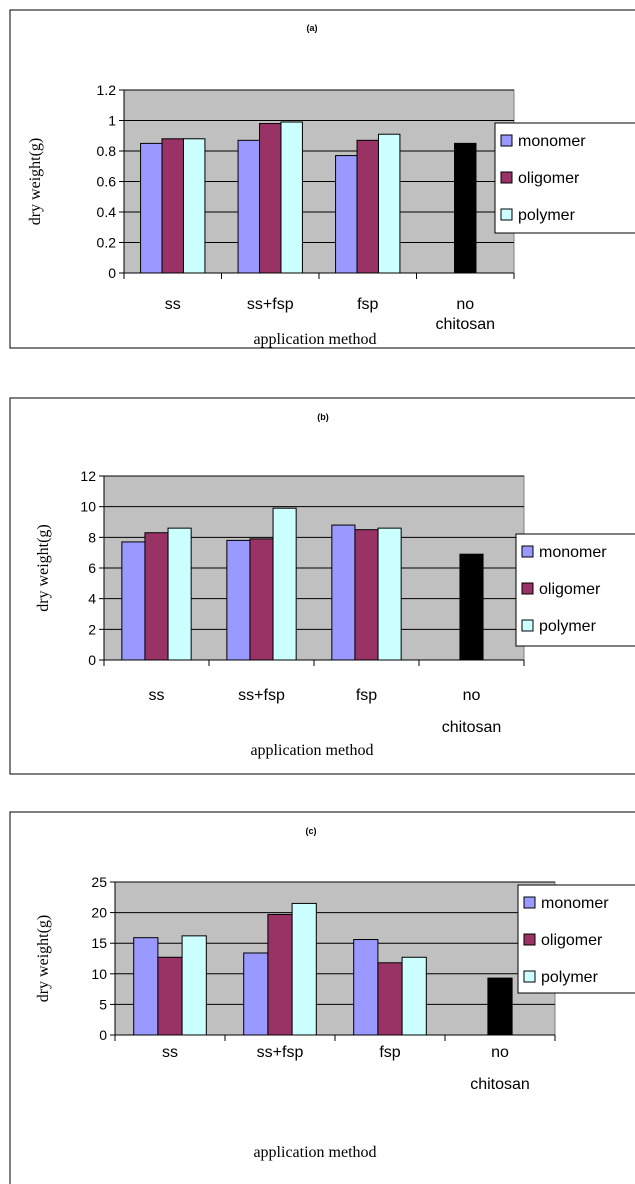 The image size is (635, 1184). I want to click on y-tick-label: 0.8, so click(107, 151).